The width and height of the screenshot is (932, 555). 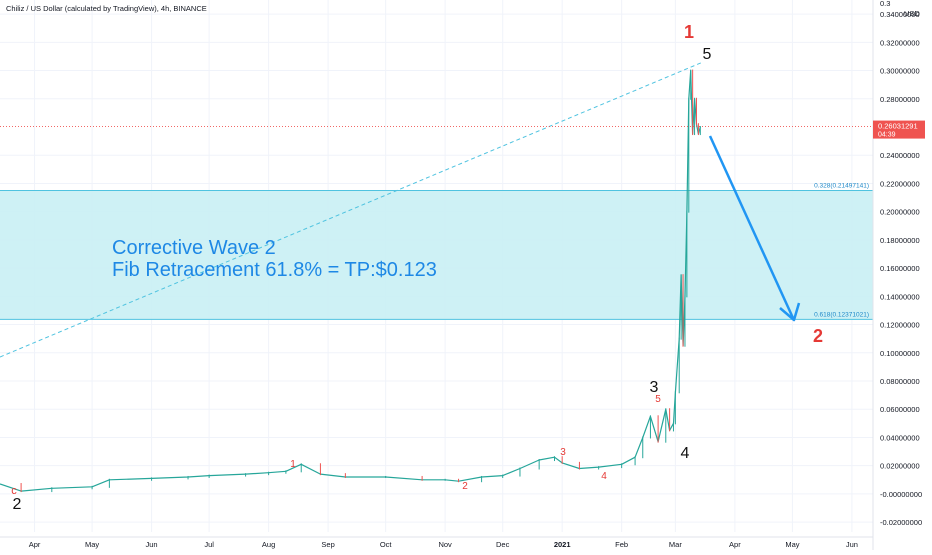 I want to click on y-tick-label: 0.32000000, so click(x=900, y=42).